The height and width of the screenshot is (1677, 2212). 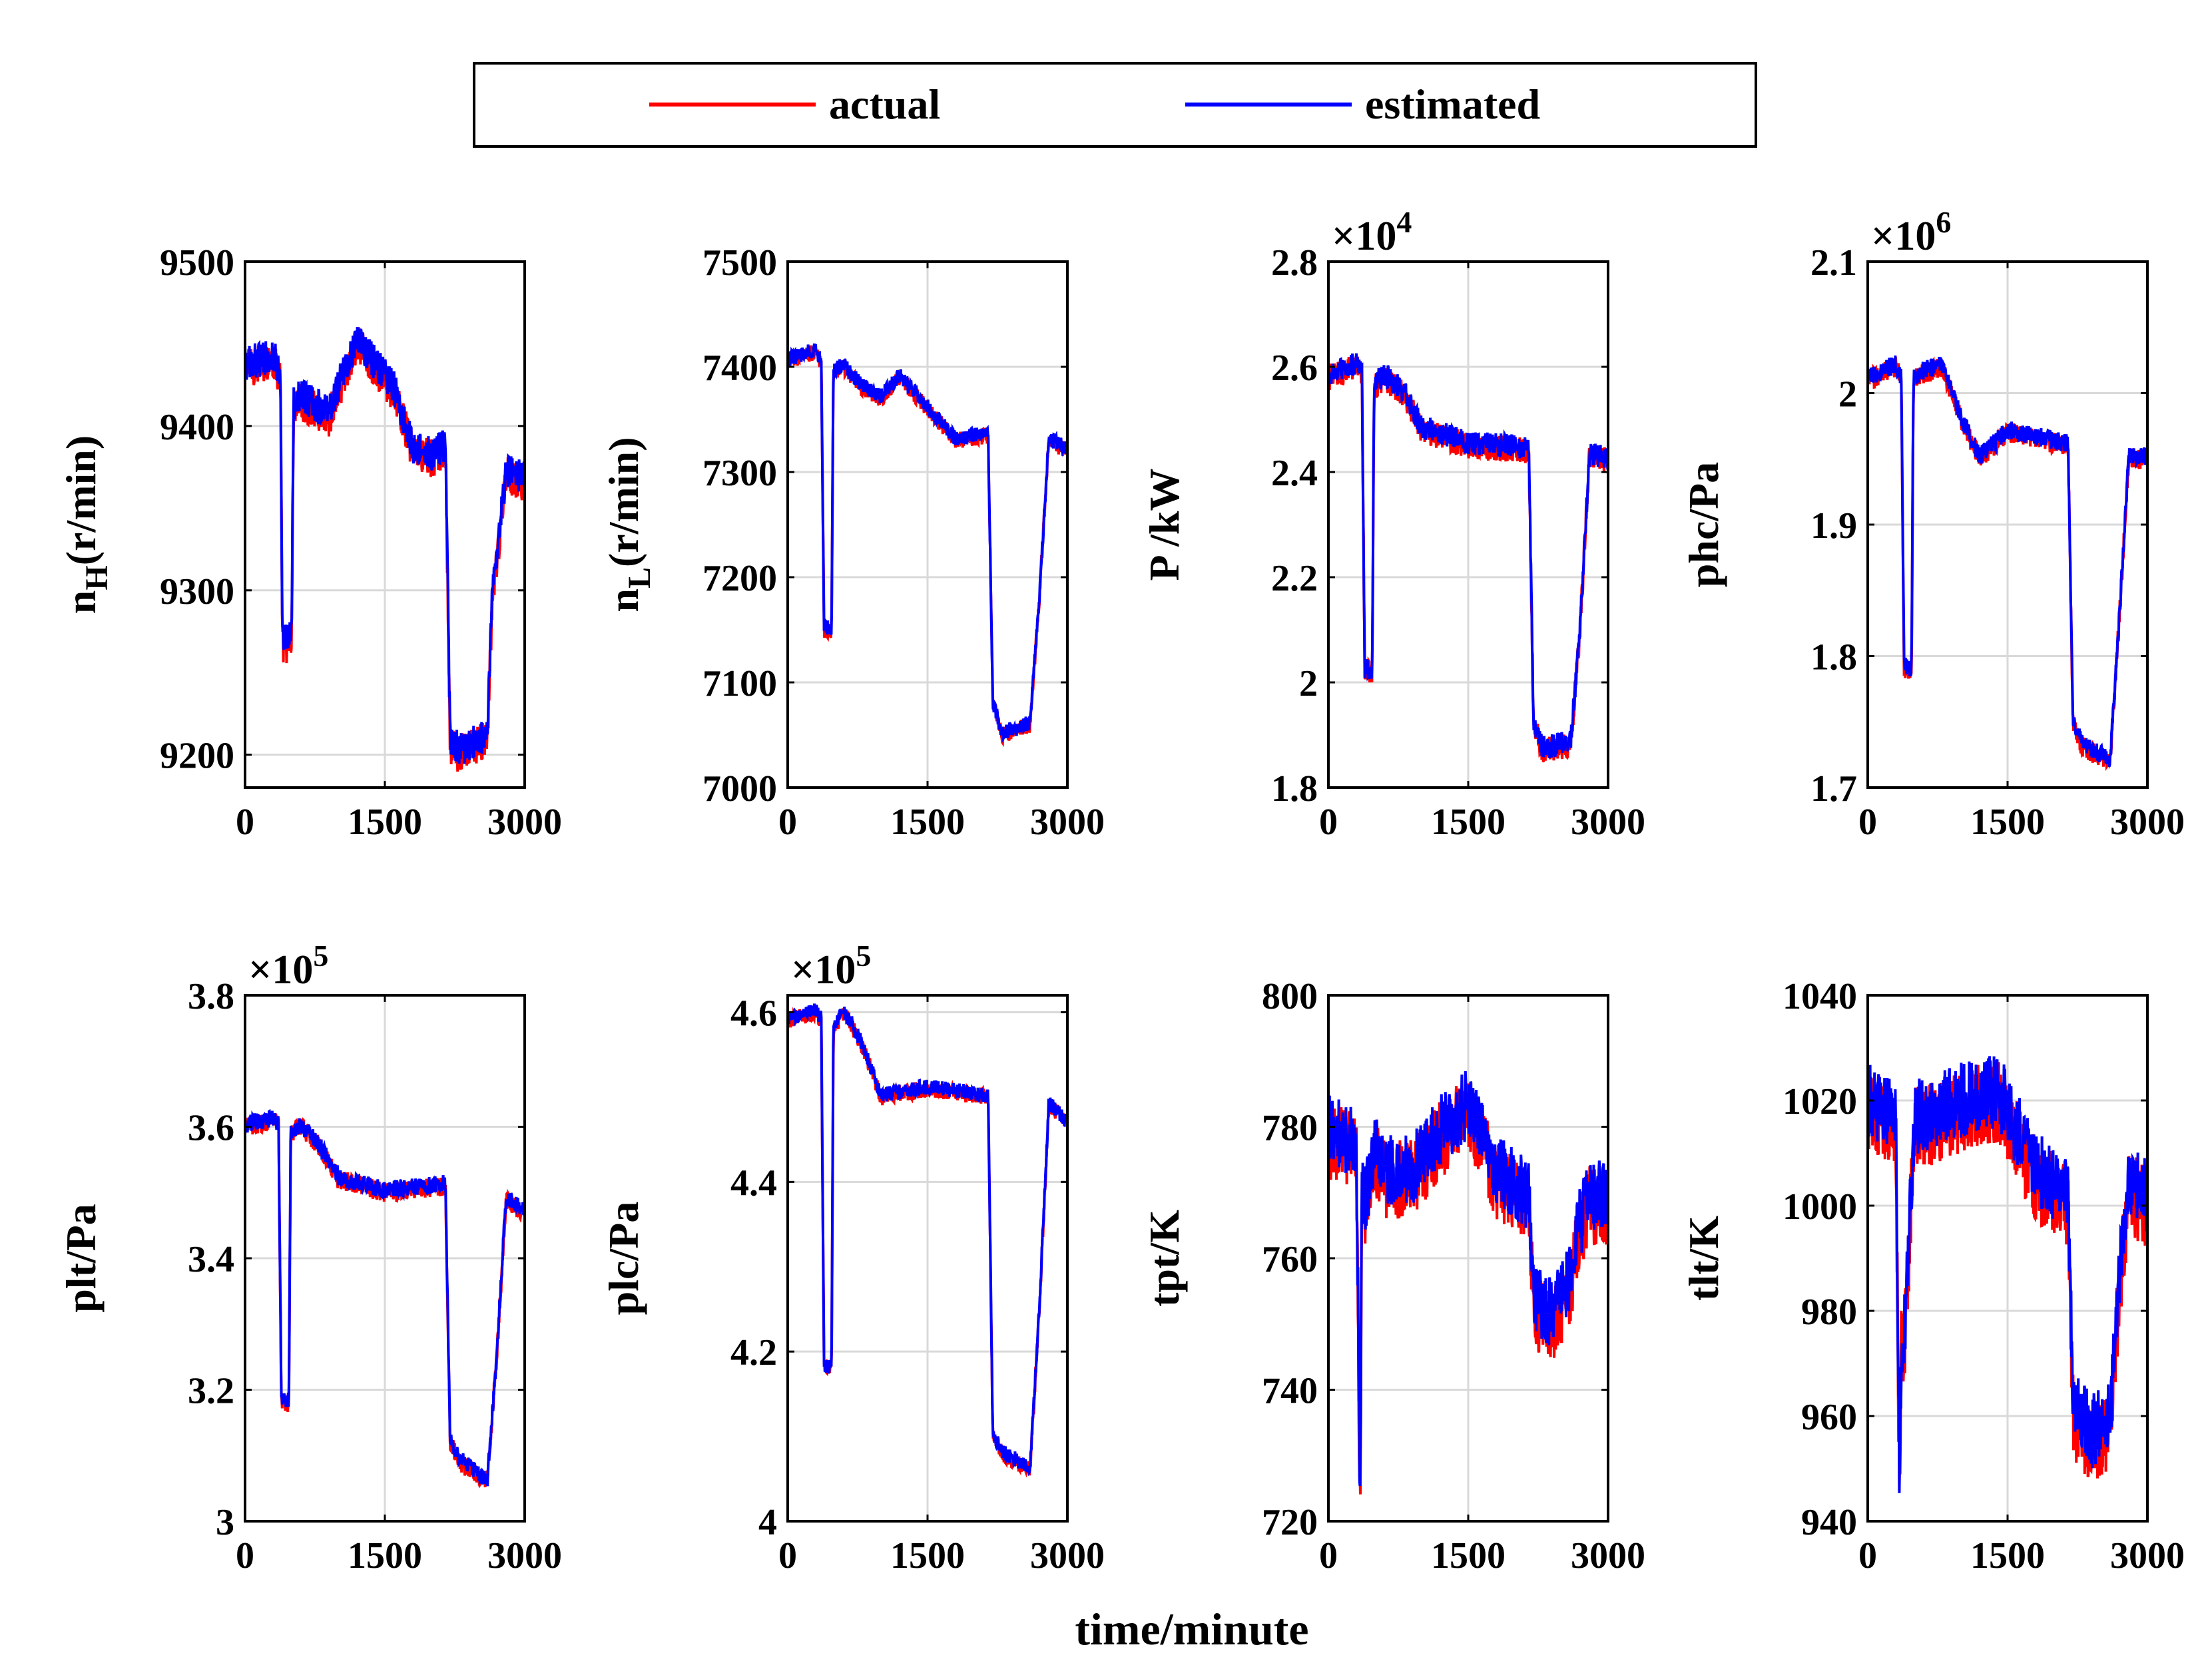 I want to click on y-tick-label: 3.2, so click(x=211, y=1392).